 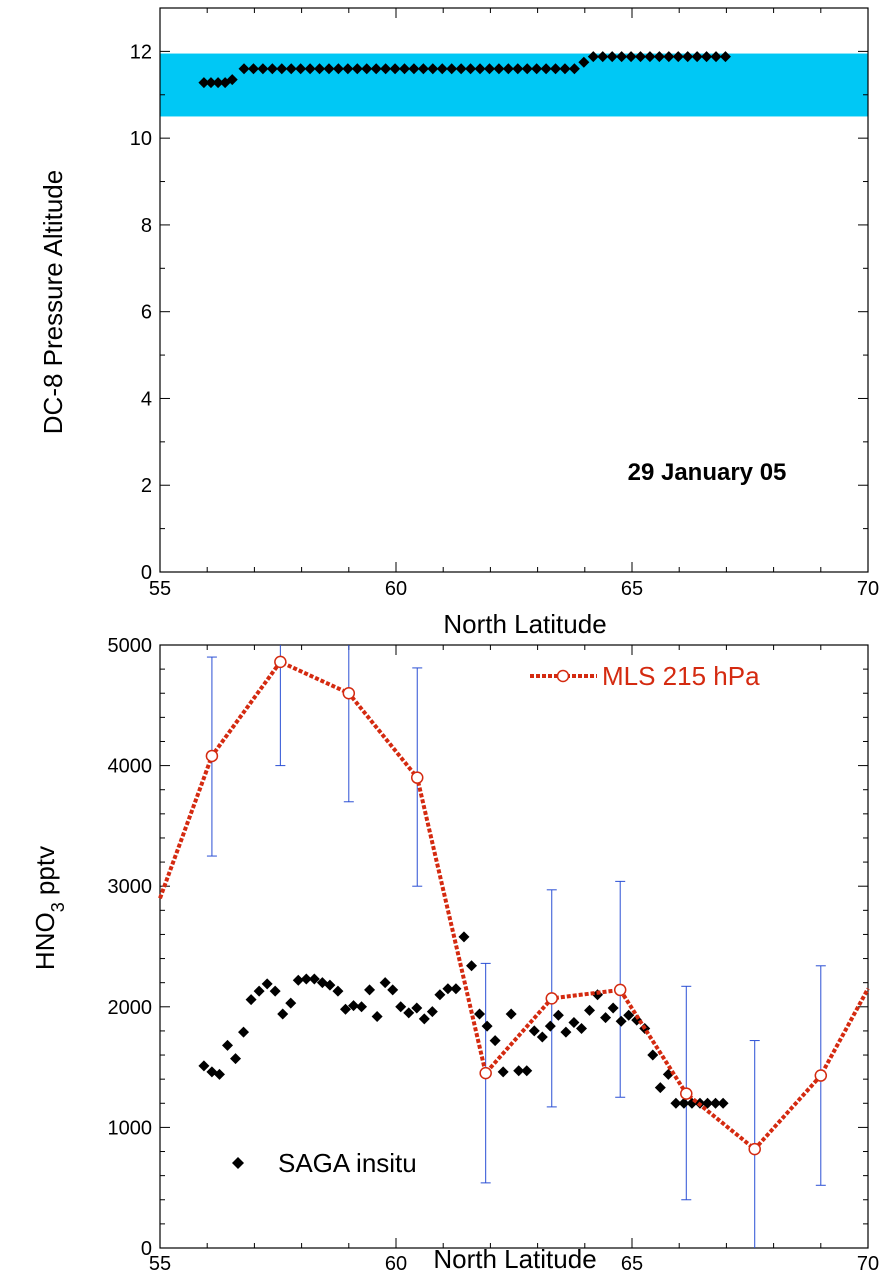 I want to click on y-tick-label: 5000, so click(x=130, y=646).